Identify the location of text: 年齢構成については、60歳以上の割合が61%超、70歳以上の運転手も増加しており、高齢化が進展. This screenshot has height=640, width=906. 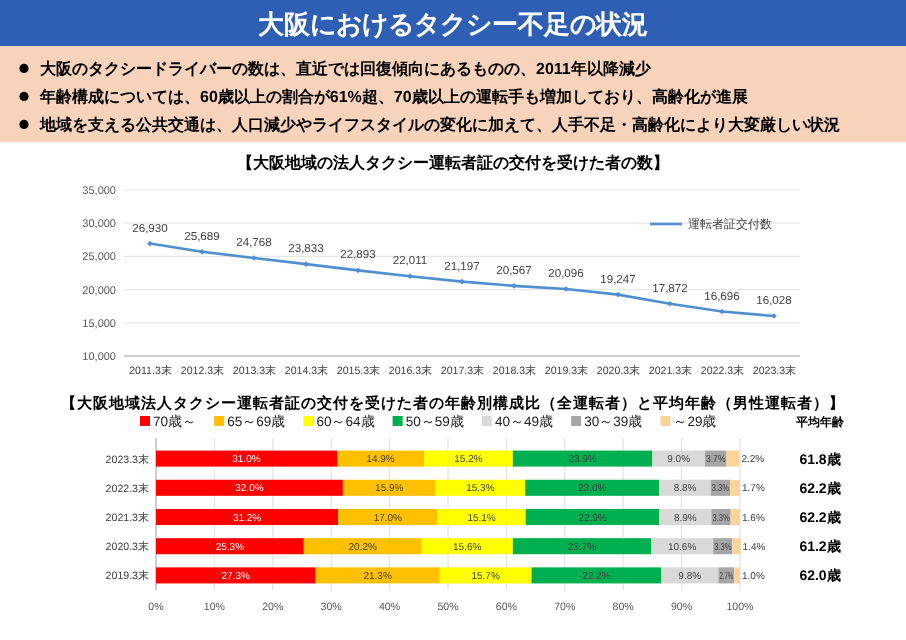
(394, 96).